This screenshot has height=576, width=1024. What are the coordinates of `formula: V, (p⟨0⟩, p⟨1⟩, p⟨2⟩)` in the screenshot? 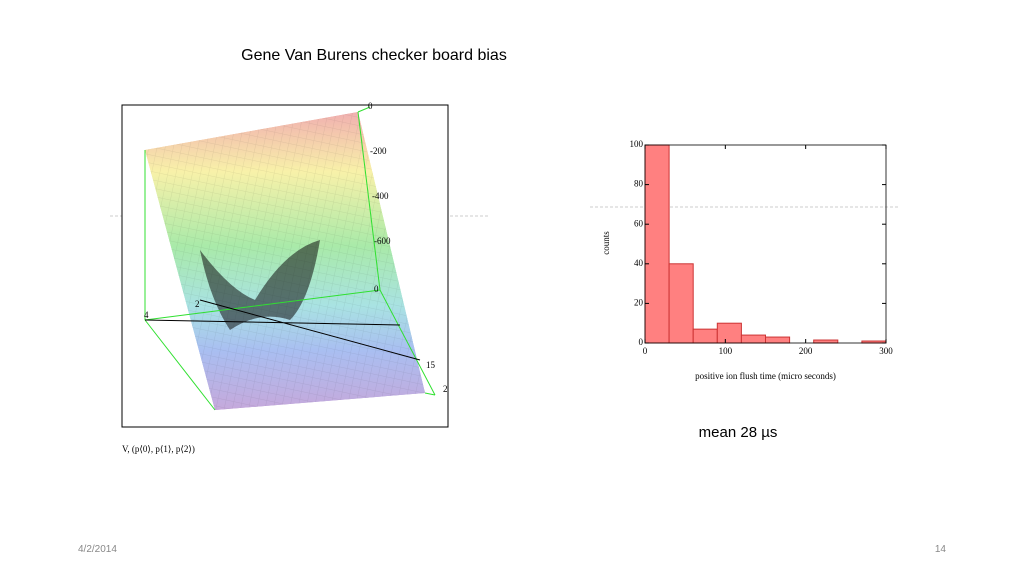 It's located at (158, 449).